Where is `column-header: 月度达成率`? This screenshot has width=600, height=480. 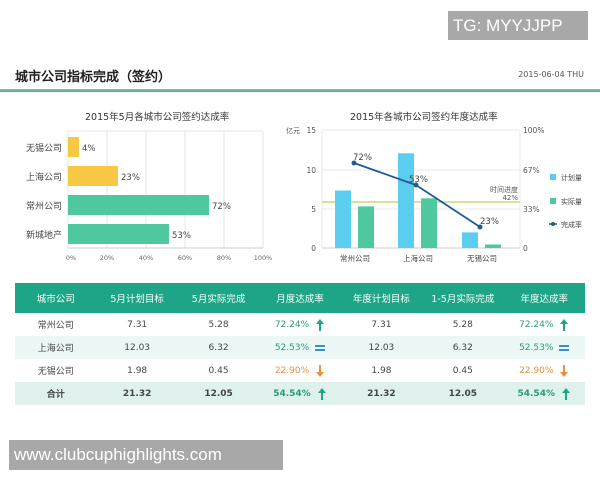 column-header: 月度达成率 is located at coordinates (300, 299).